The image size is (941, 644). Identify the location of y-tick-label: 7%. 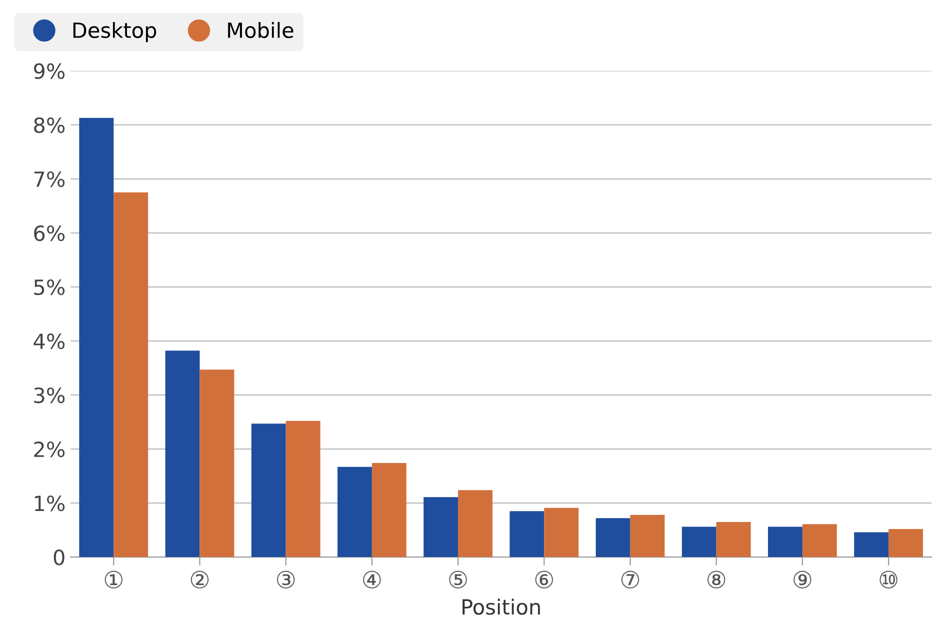
(49, 179).